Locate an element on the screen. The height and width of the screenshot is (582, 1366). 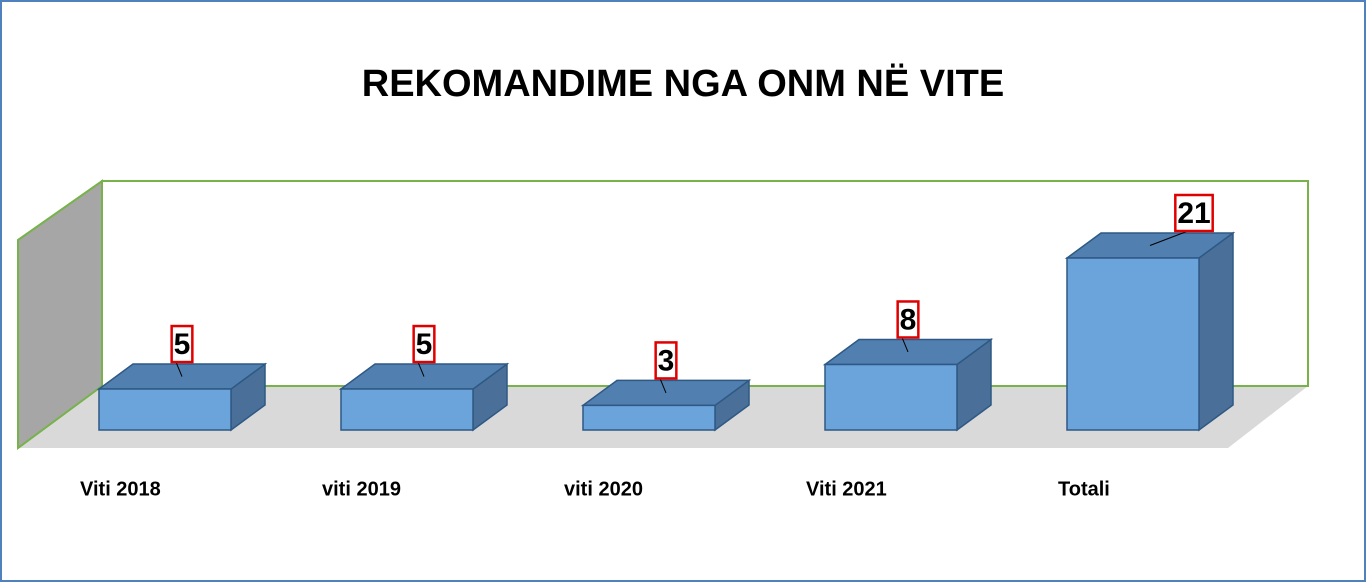
data-label: 21 is located at coordinates (1193, 213).